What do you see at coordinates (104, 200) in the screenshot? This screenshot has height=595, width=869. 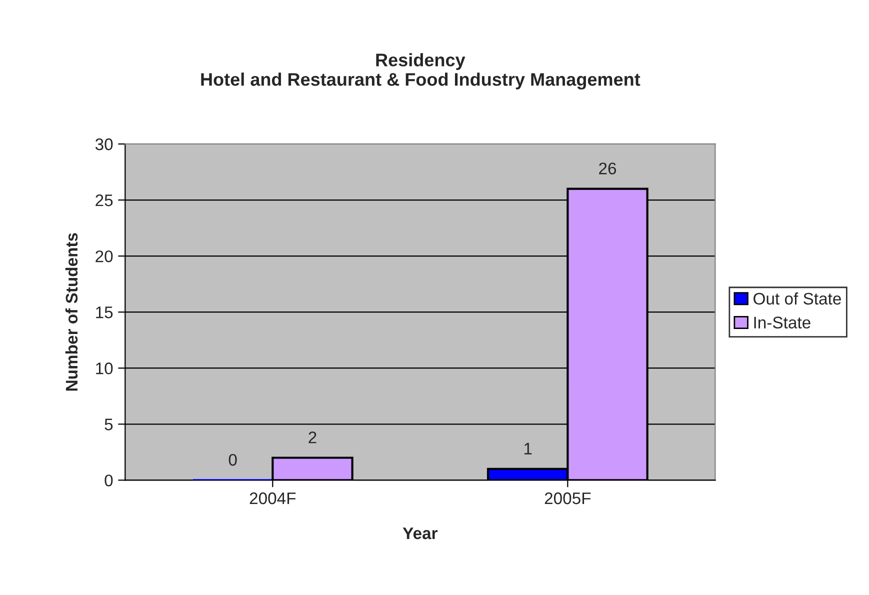 I see `y-tick-label: 25` at bounding box center [104, 200].